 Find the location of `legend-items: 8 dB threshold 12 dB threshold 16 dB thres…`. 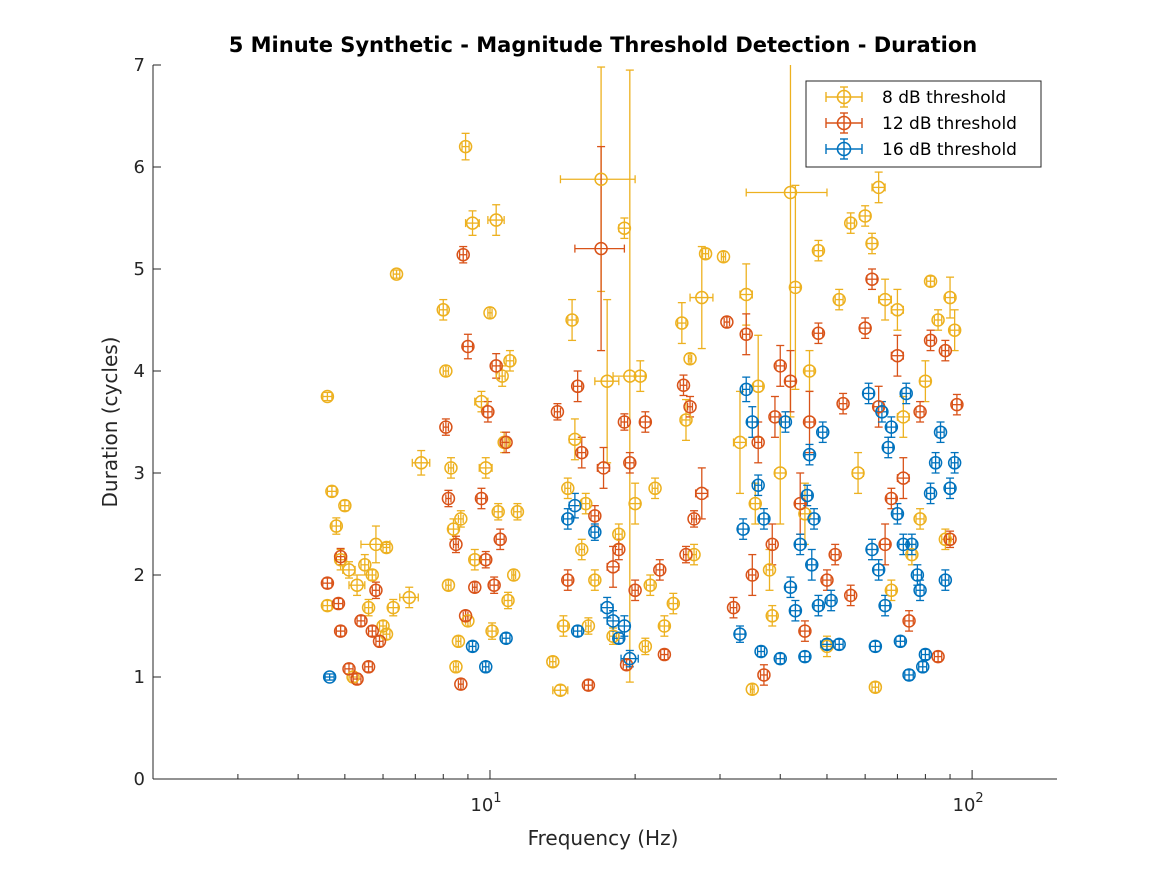

legend-items: 8 dB threshold 12 dB threshold 16 dB thres… is located at coordinates (921, 123).